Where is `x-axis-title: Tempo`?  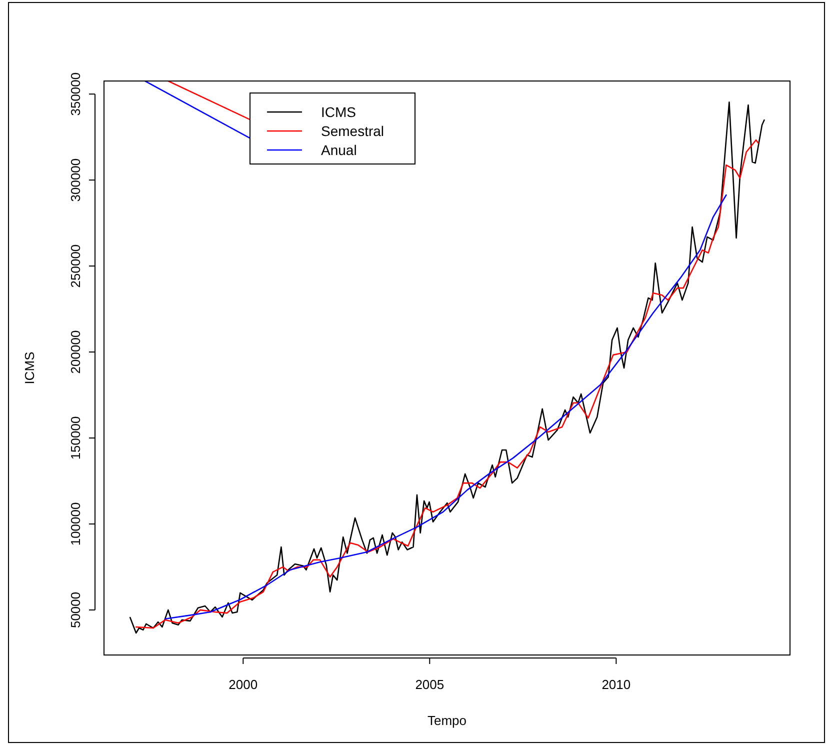 x-axis-title: Tempo is located at coordinates (447, 720).